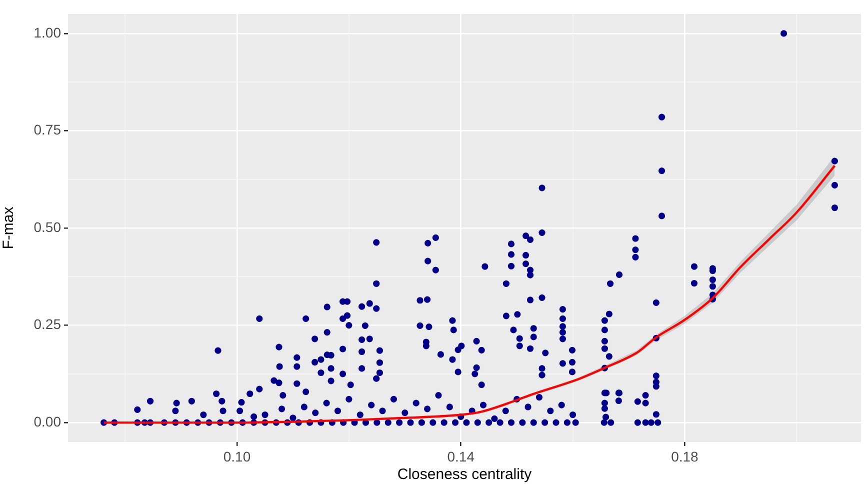 Image resolution: width=865 pixels, height=486 pixels. I want to click on y-tick-label: 0.75, so click(48, 130).